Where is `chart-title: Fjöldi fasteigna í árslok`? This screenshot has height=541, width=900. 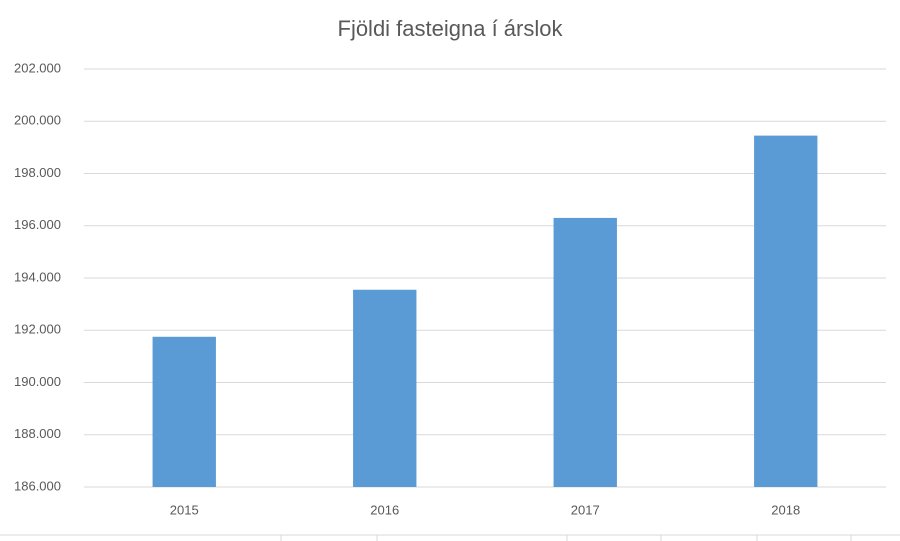
chart-title: Fjöldi fasteigna í árslok is located at coordinates (451, 28).